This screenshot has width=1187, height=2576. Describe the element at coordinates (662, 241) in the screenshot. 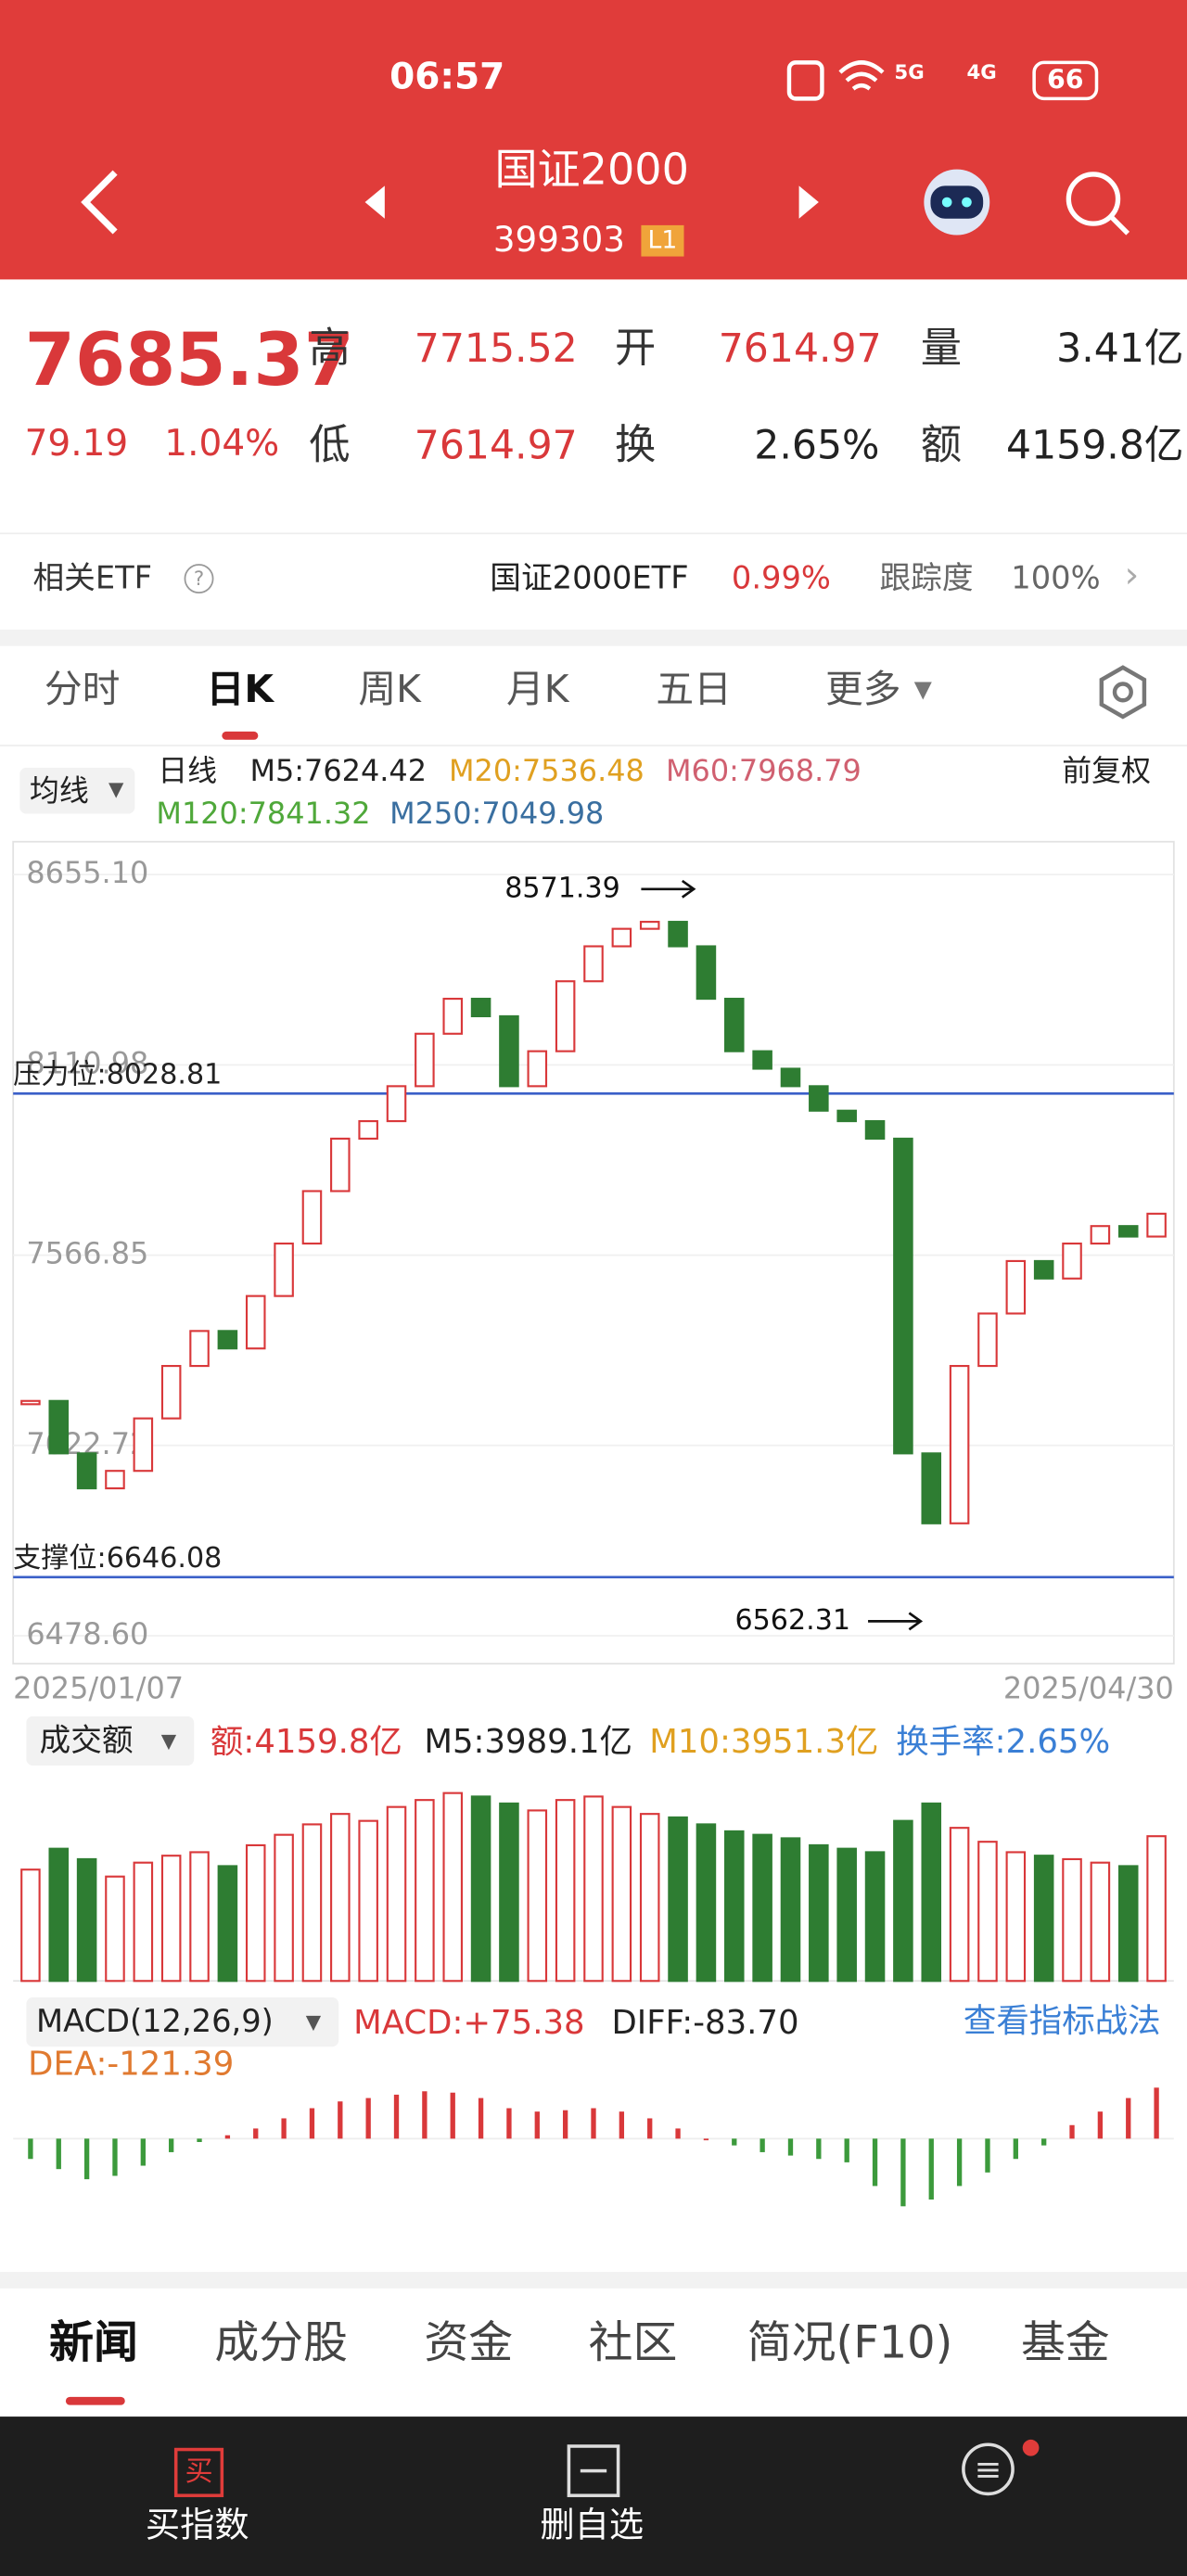

I see `level-badge: L1` at that location.